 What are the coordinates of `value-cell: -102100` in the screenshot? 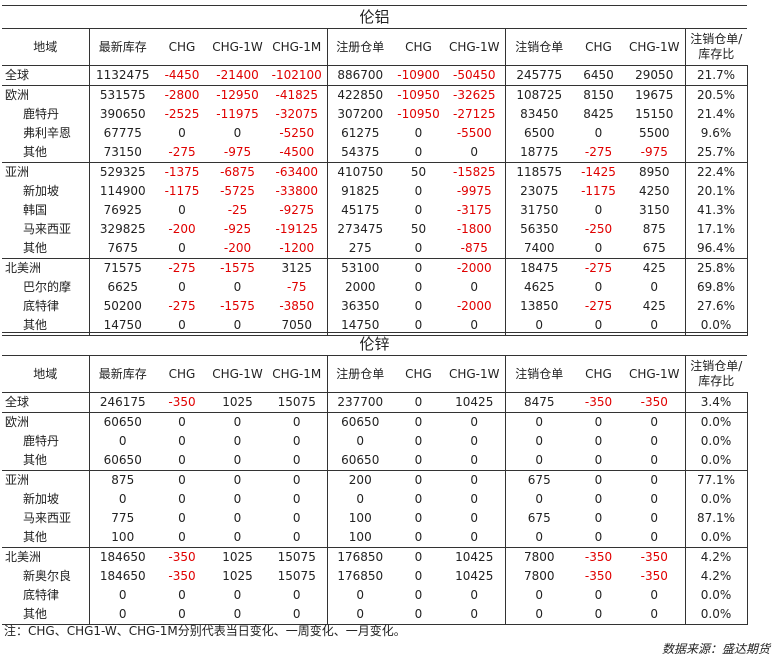 It's located at (297, 75).